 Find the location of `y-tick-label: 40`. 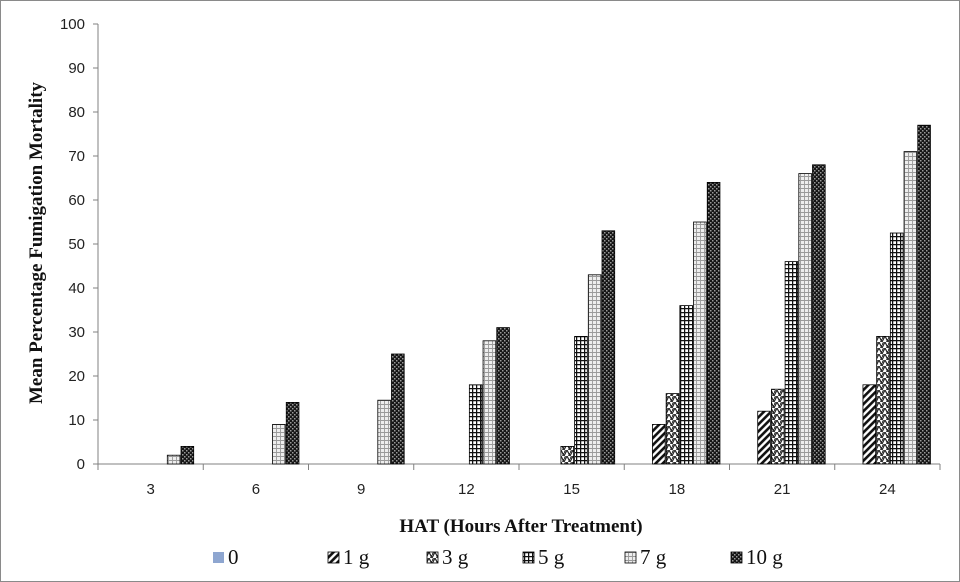

y-tick-label: 40 is located at coordinates (76, 288).